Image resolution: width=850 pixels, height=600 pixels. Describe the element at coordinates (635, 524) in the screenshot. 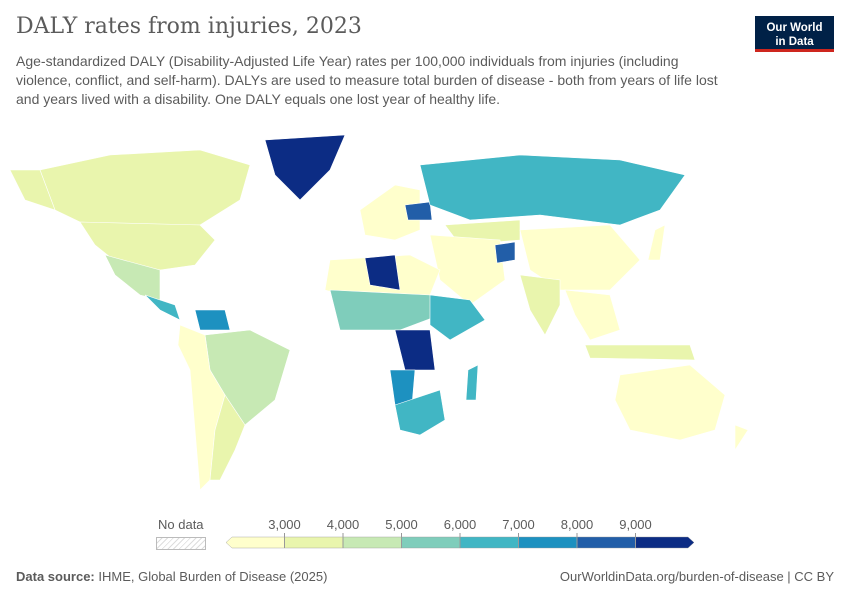

I see `legend-tick-label: 9,000` at that location.